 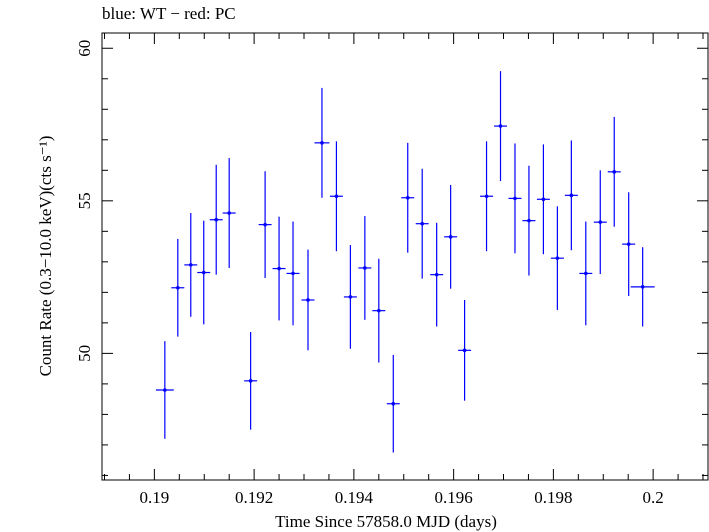 I want to click on x-tick-label: 0.192, so click(x=254, y=497).